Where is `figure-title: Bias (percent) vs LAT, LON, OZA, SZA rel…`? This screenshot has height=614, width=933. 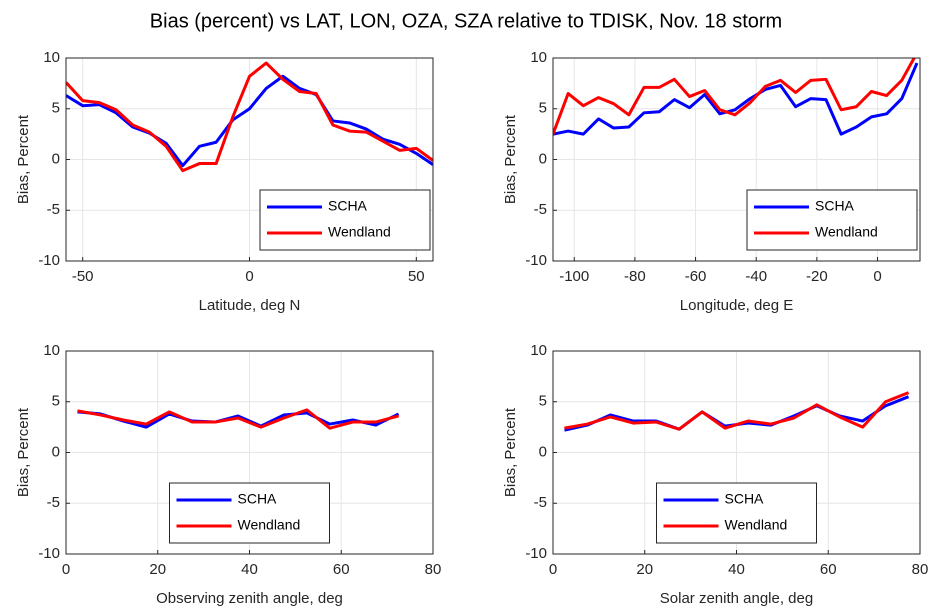
figure-title: Bias (percent) vs LAT, LON, OZA, SZA rel… is located at coordinates (466, 21).